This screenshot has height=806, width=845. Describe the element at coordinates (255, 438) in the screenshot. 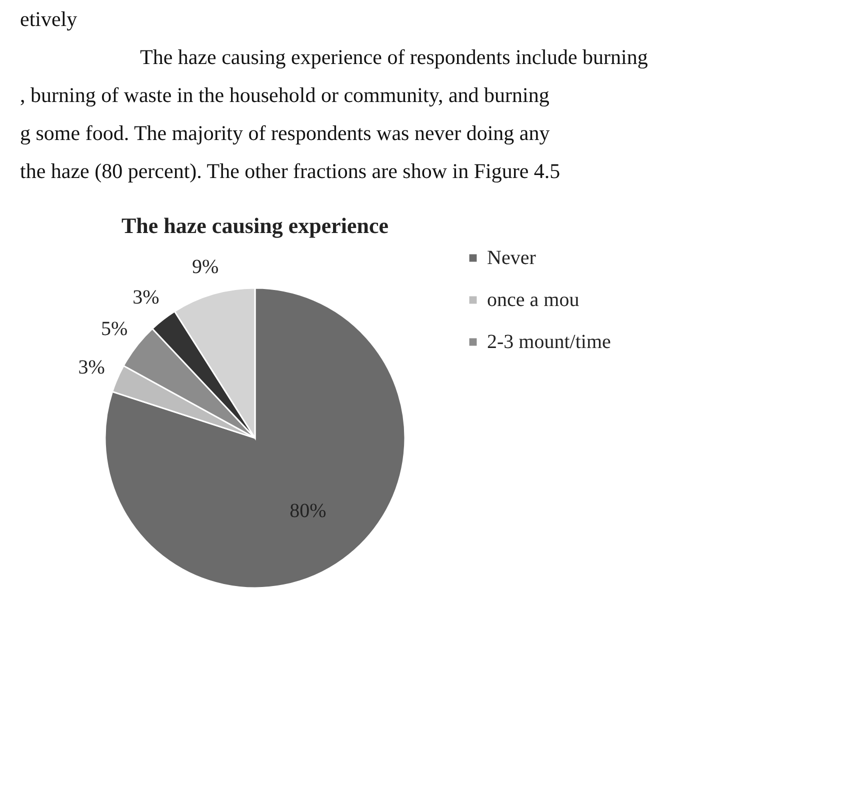

I see `pie-slice` at that location.